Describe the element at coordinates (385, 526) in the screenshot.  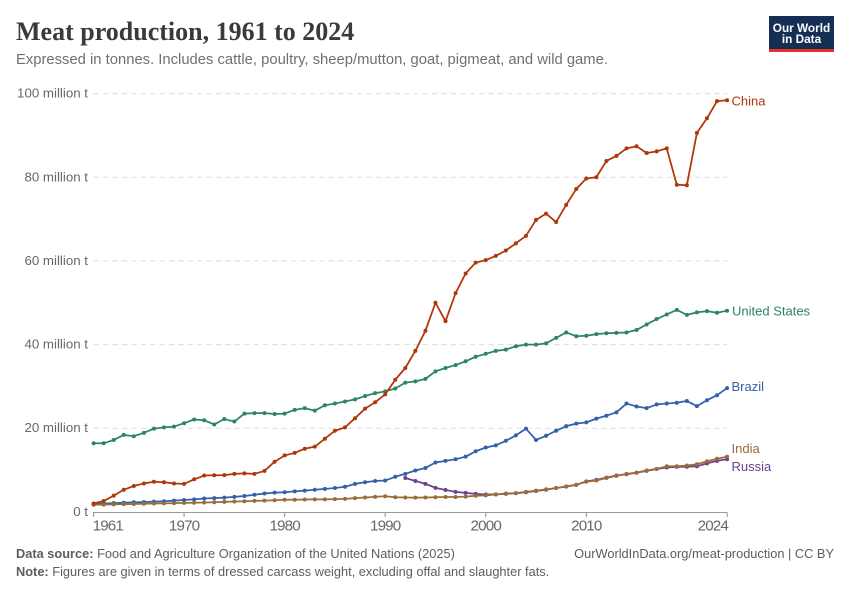
I see `svg-text: 1990` at that location.